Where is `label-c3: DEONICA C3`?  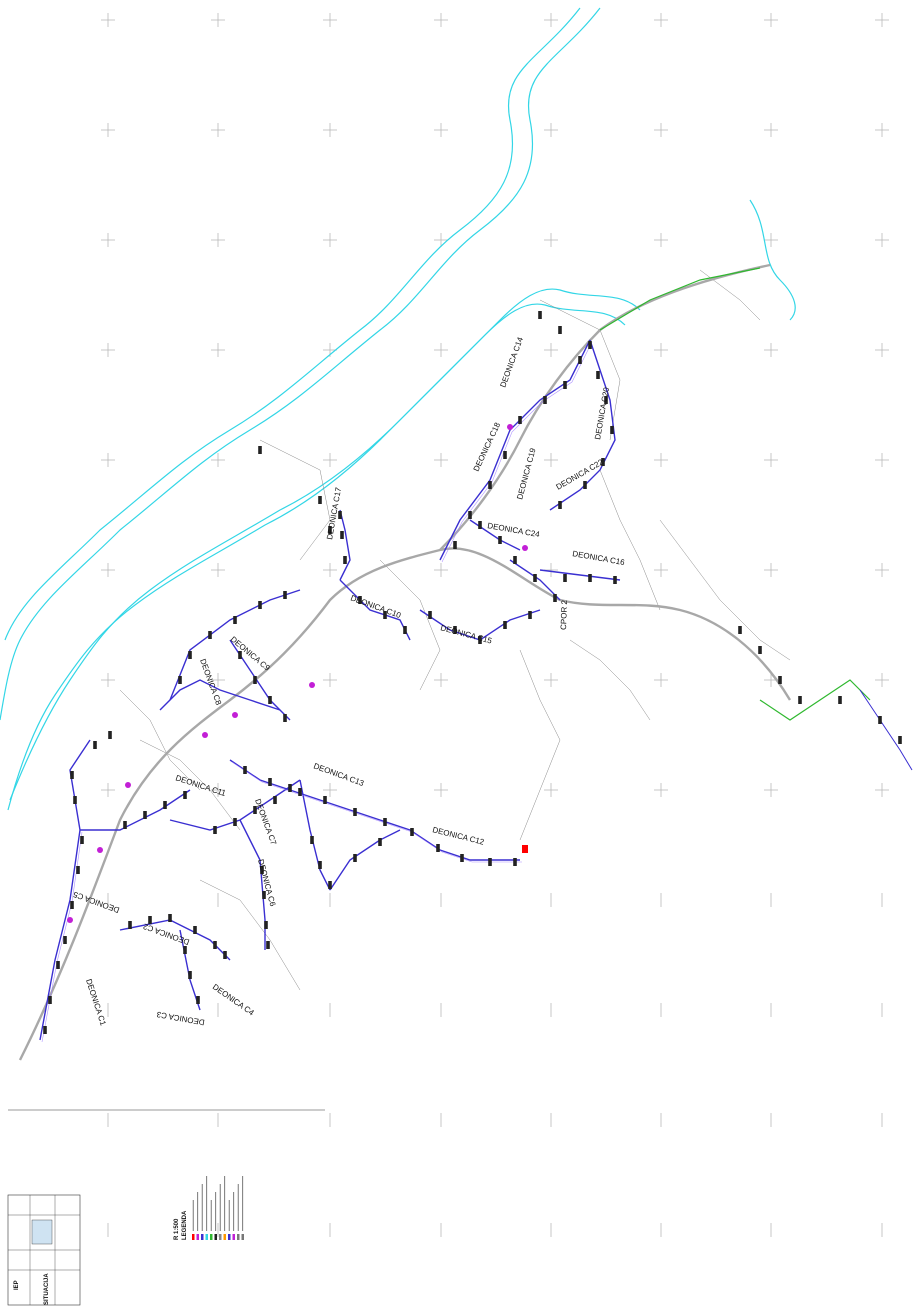 label-c3: DEONICA C3 is located at coordinates (181, 1018).